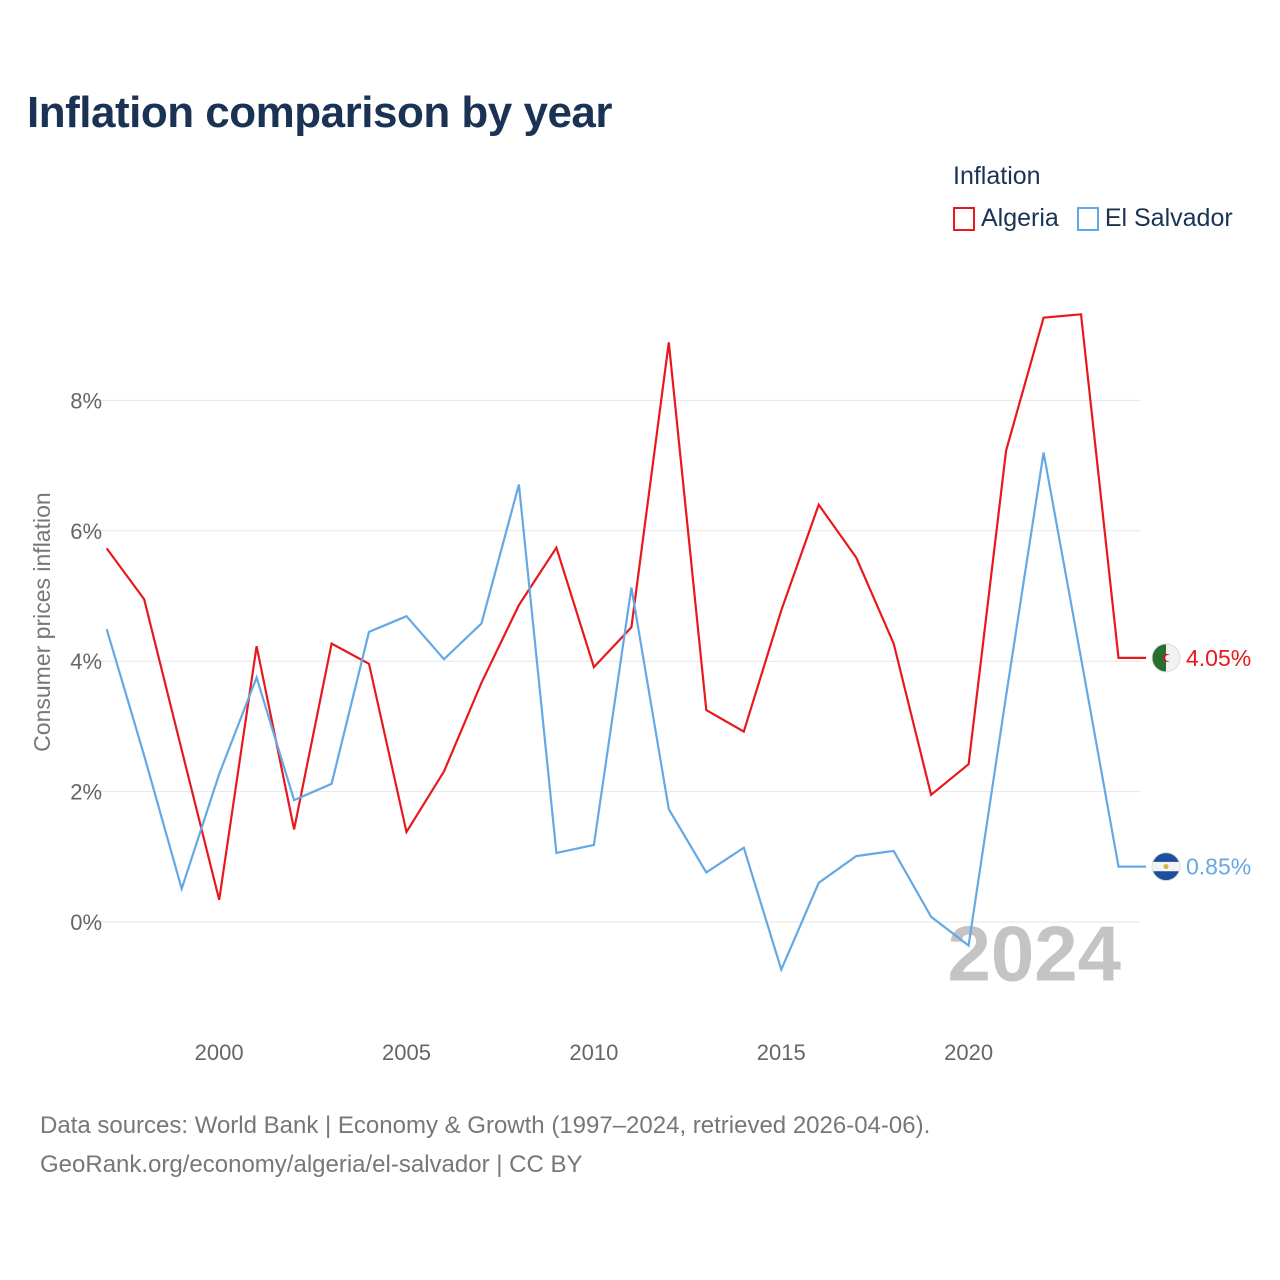 The width and height of the screenshot is (1280, 1280). What do you see at coordinates (42, 622) in the screenshot?
I see `y-axis-label: Consumer prices inflation` at bounding box center [42, 622].